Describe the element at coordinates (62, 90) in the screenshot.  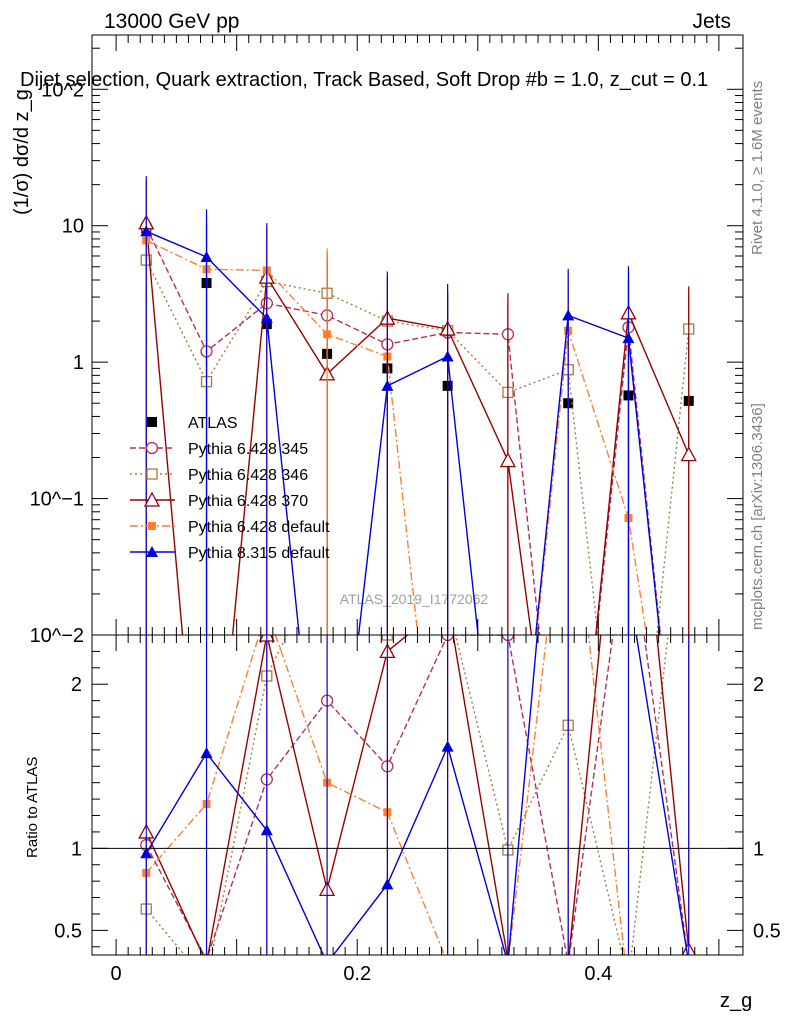
I see `main-y-tick-label: 10^2` at that location.